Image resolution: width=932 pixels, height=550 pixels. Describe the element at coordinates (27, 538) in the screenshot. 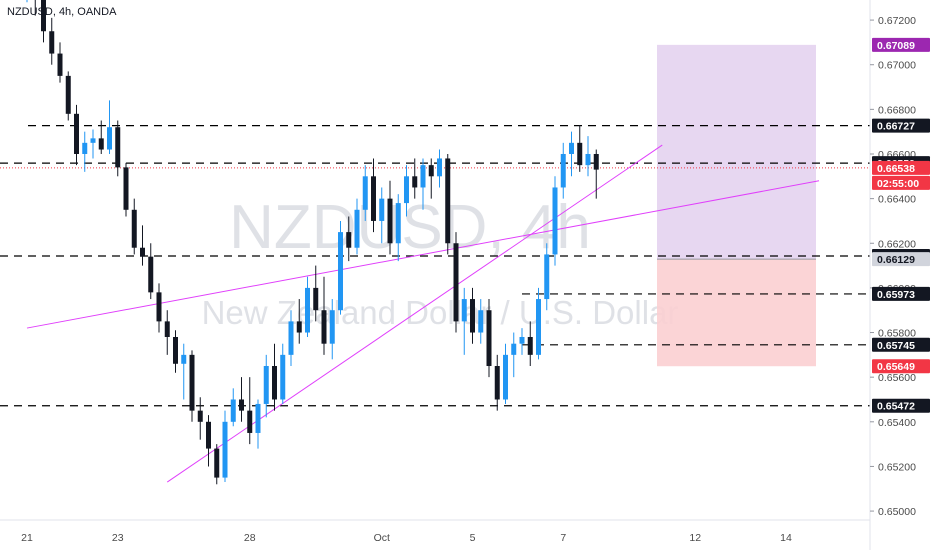

I see `time-tick-label: 21` at that location.